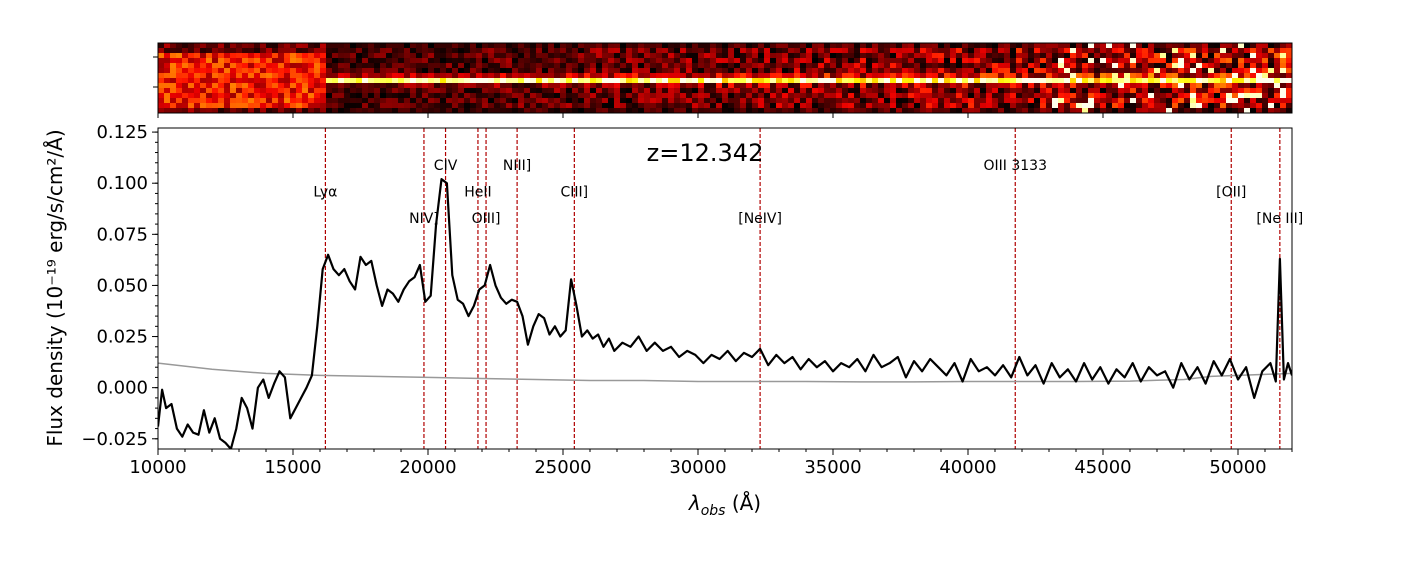 The height and width of the screenshot is (577, 1413). Describe the element at coordinates (157, 467) in the screenshot. I see `x-tick-label: 10000` at that location.